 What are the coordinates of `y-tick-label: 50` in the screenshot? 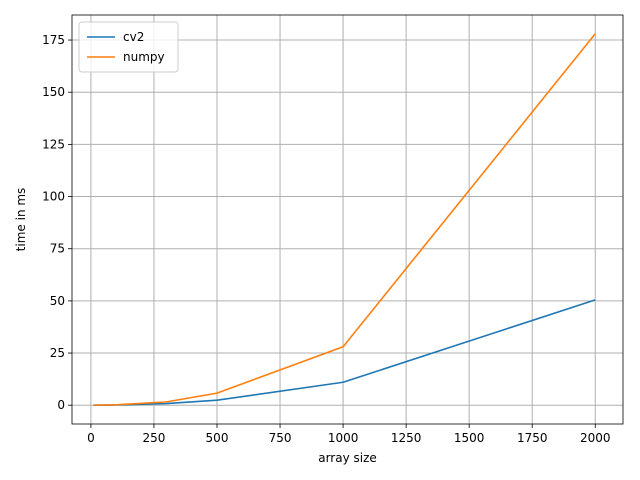 It's located at (57, 301).